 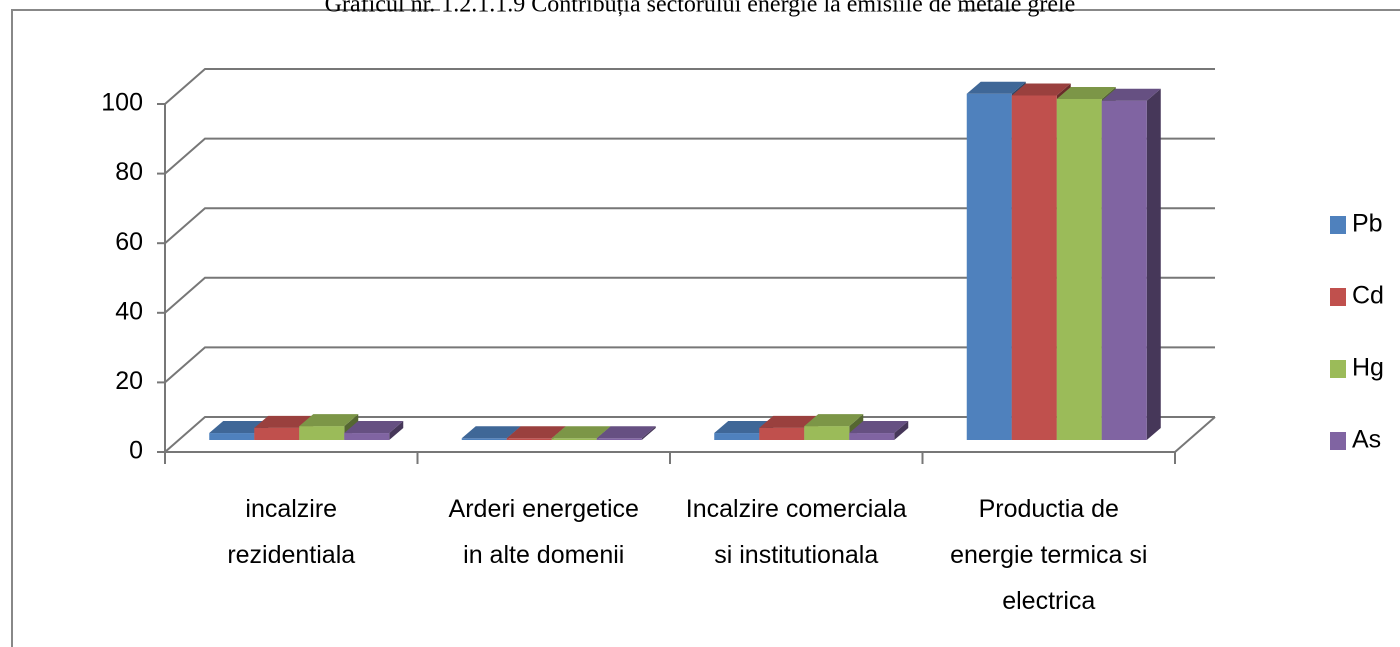 What do you see at coordinates (1366, 440) in the screenshot?
I see `legend-label: As` at bounding box center [1366, 440].